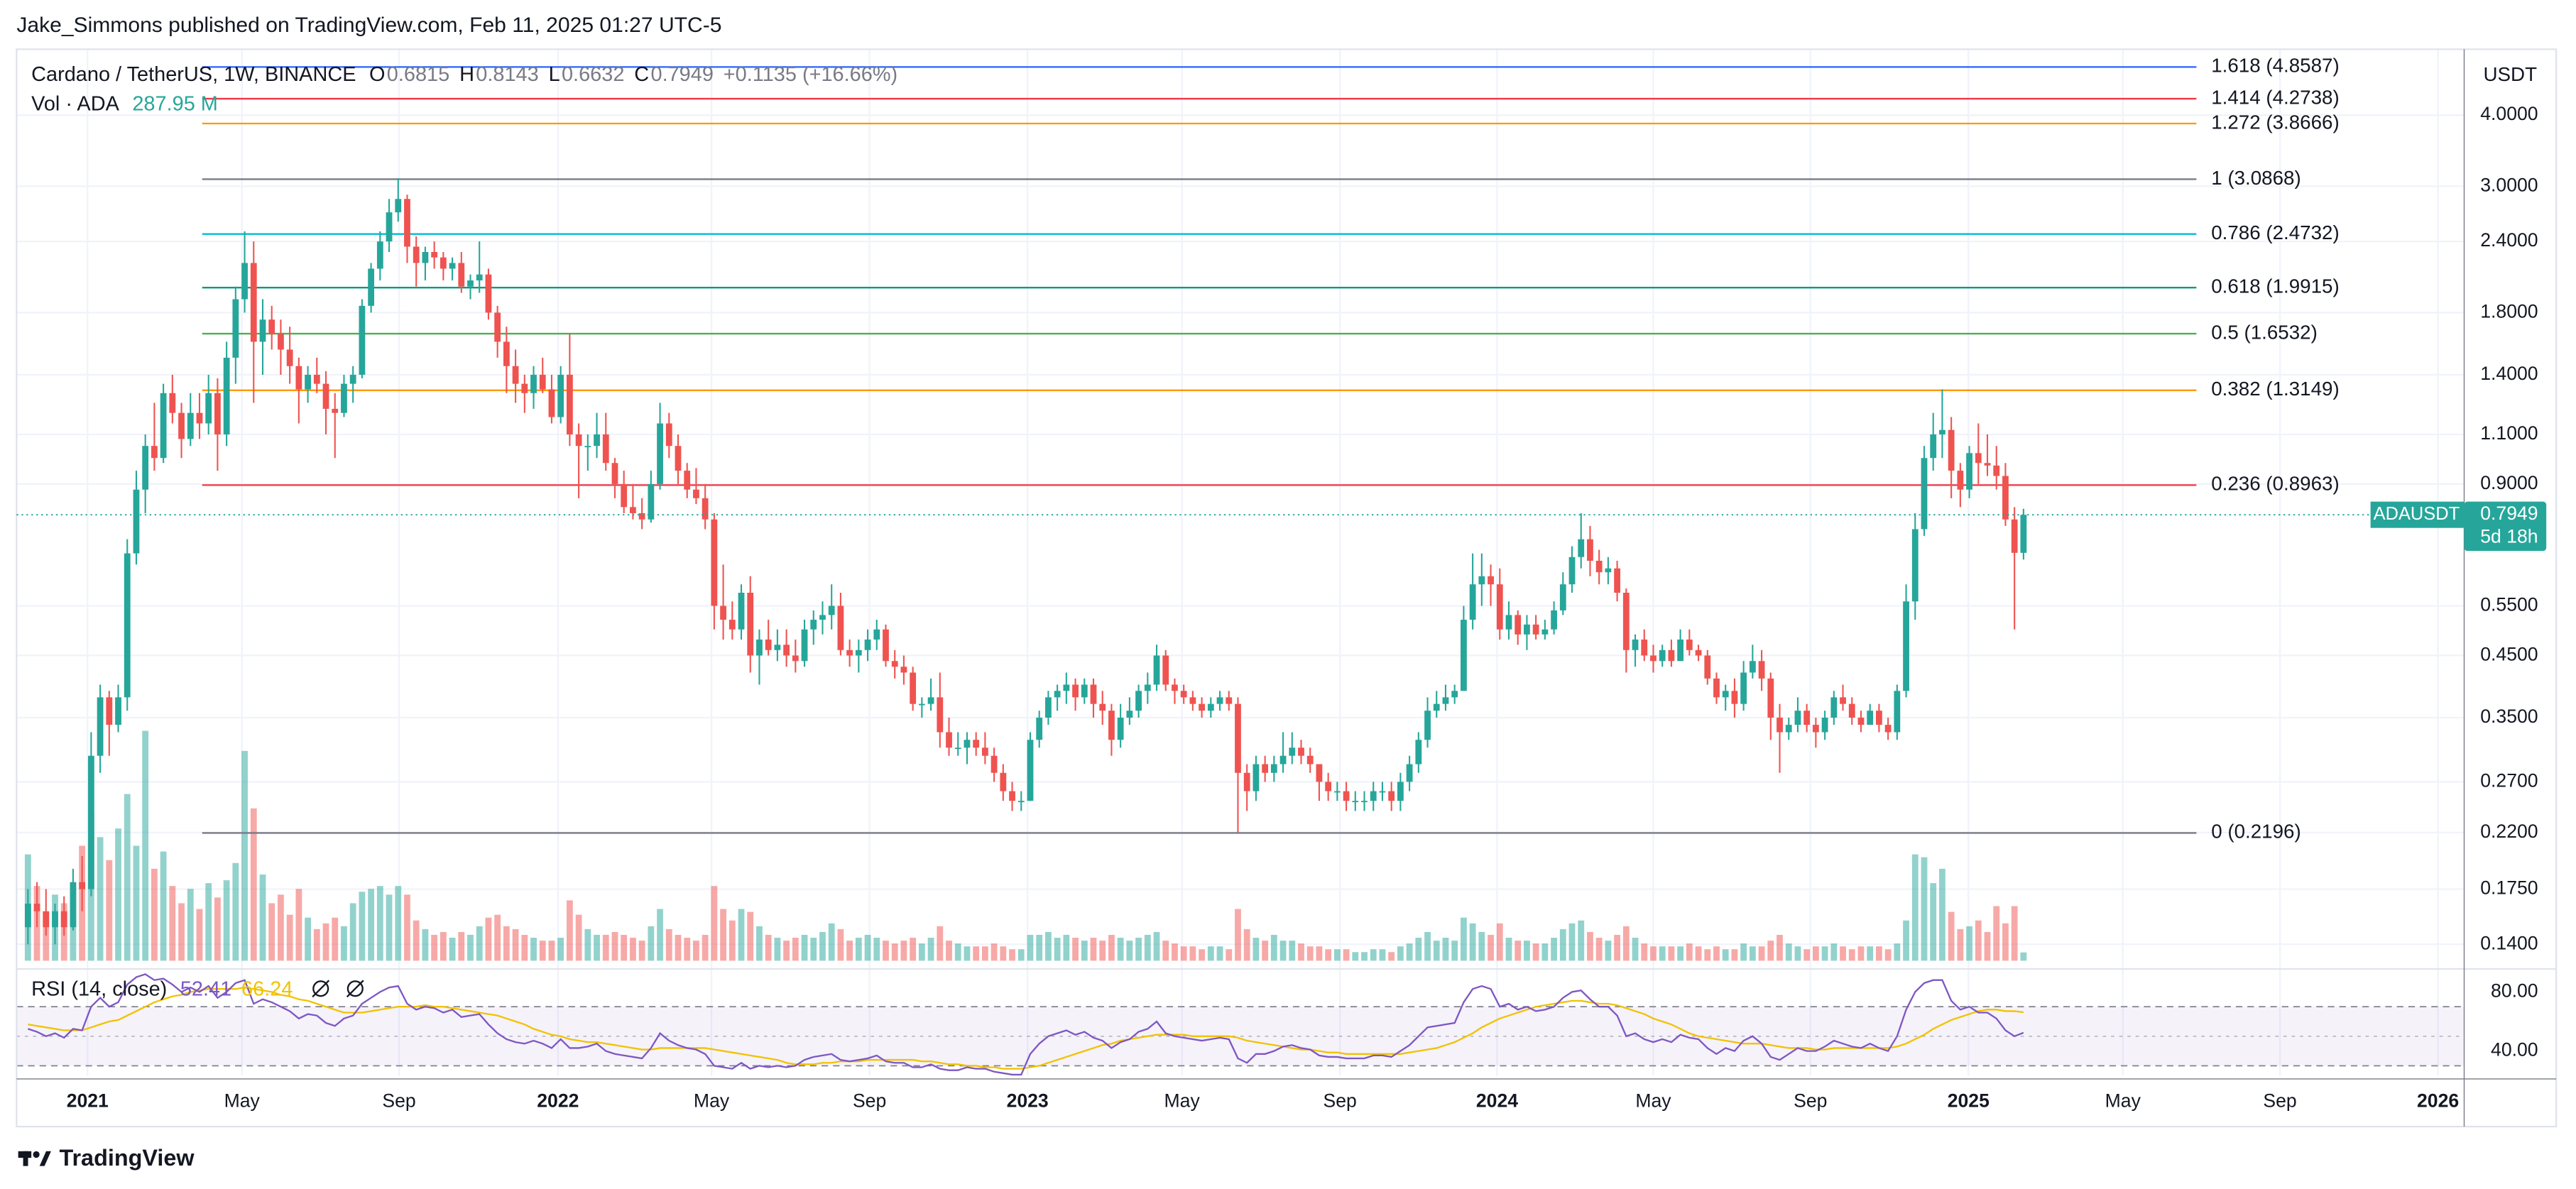 The image size is (2576, 1189). Describe the element at coordinates (205, 989) in the screenshot. I see `legend-text: 52.41` at that location.